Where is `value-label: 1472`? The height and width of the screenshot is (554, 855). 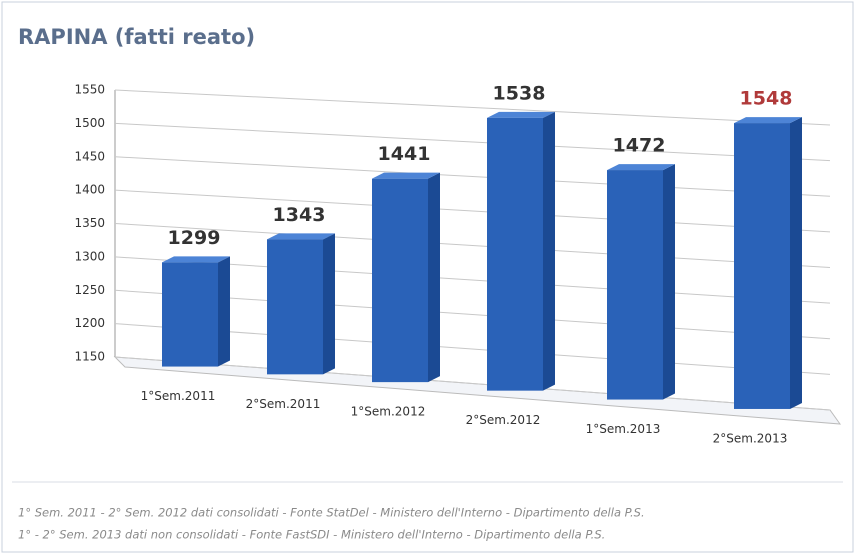
value-label: 1472 is located at coordinates (639, 146).